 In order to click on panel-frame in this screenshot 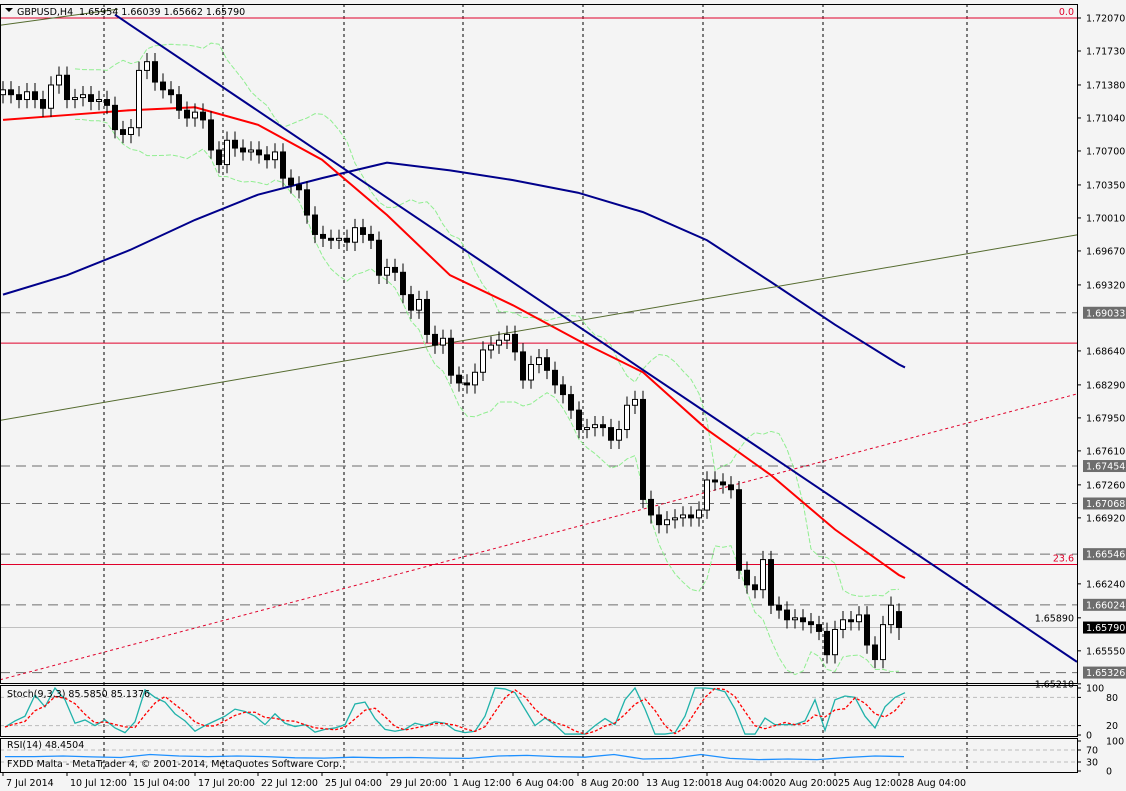, I will do `click(539, 755)`.